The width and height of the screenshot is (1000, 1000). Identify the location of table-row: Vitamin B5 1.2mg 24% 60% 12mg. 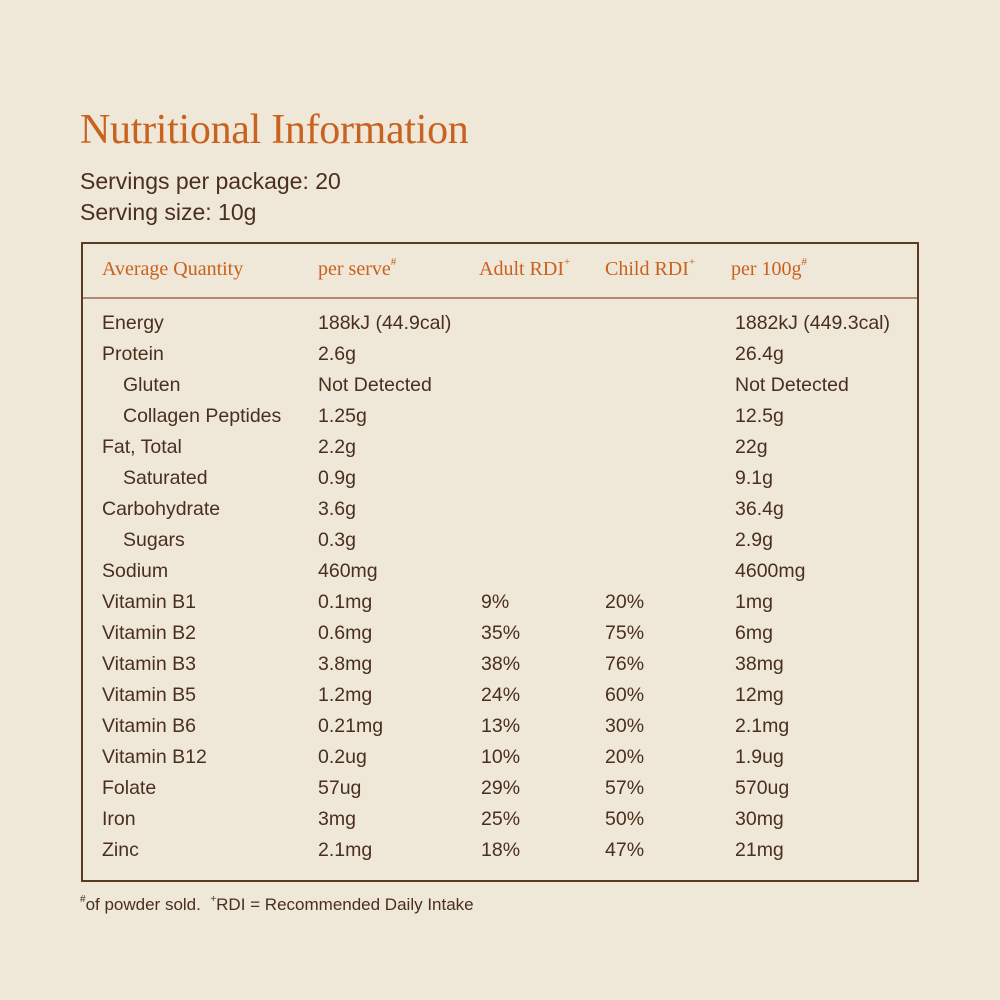
(500, 695).